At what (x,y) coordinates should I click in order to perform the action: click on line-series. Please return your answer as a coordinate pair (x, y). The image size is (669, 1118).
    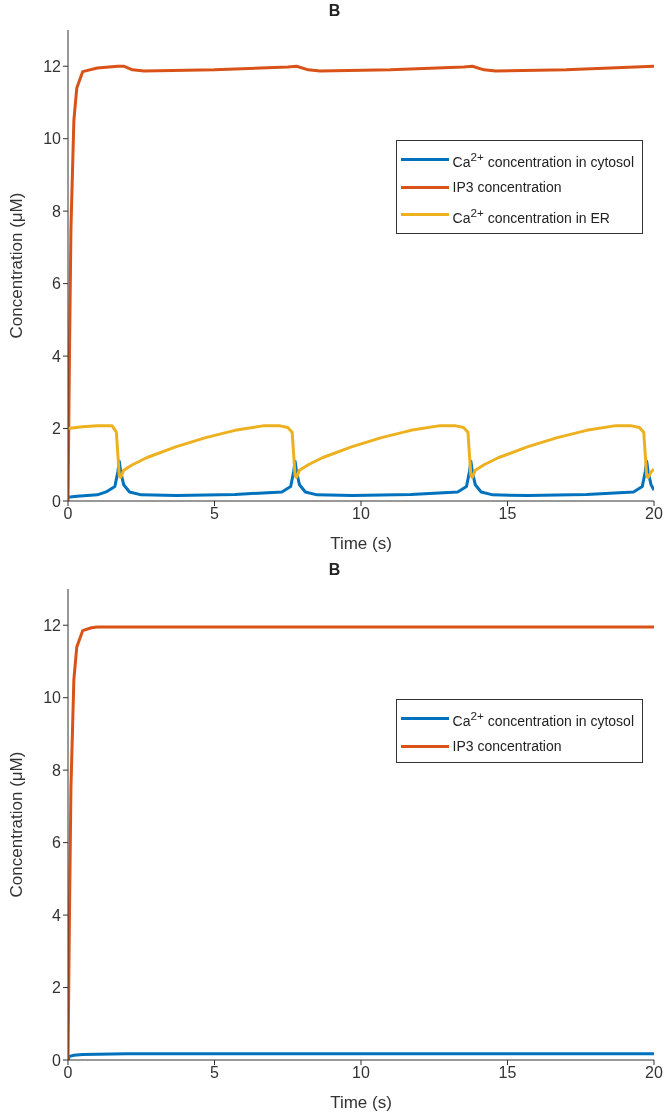
    Looking at the image, I should click on (361, 451).